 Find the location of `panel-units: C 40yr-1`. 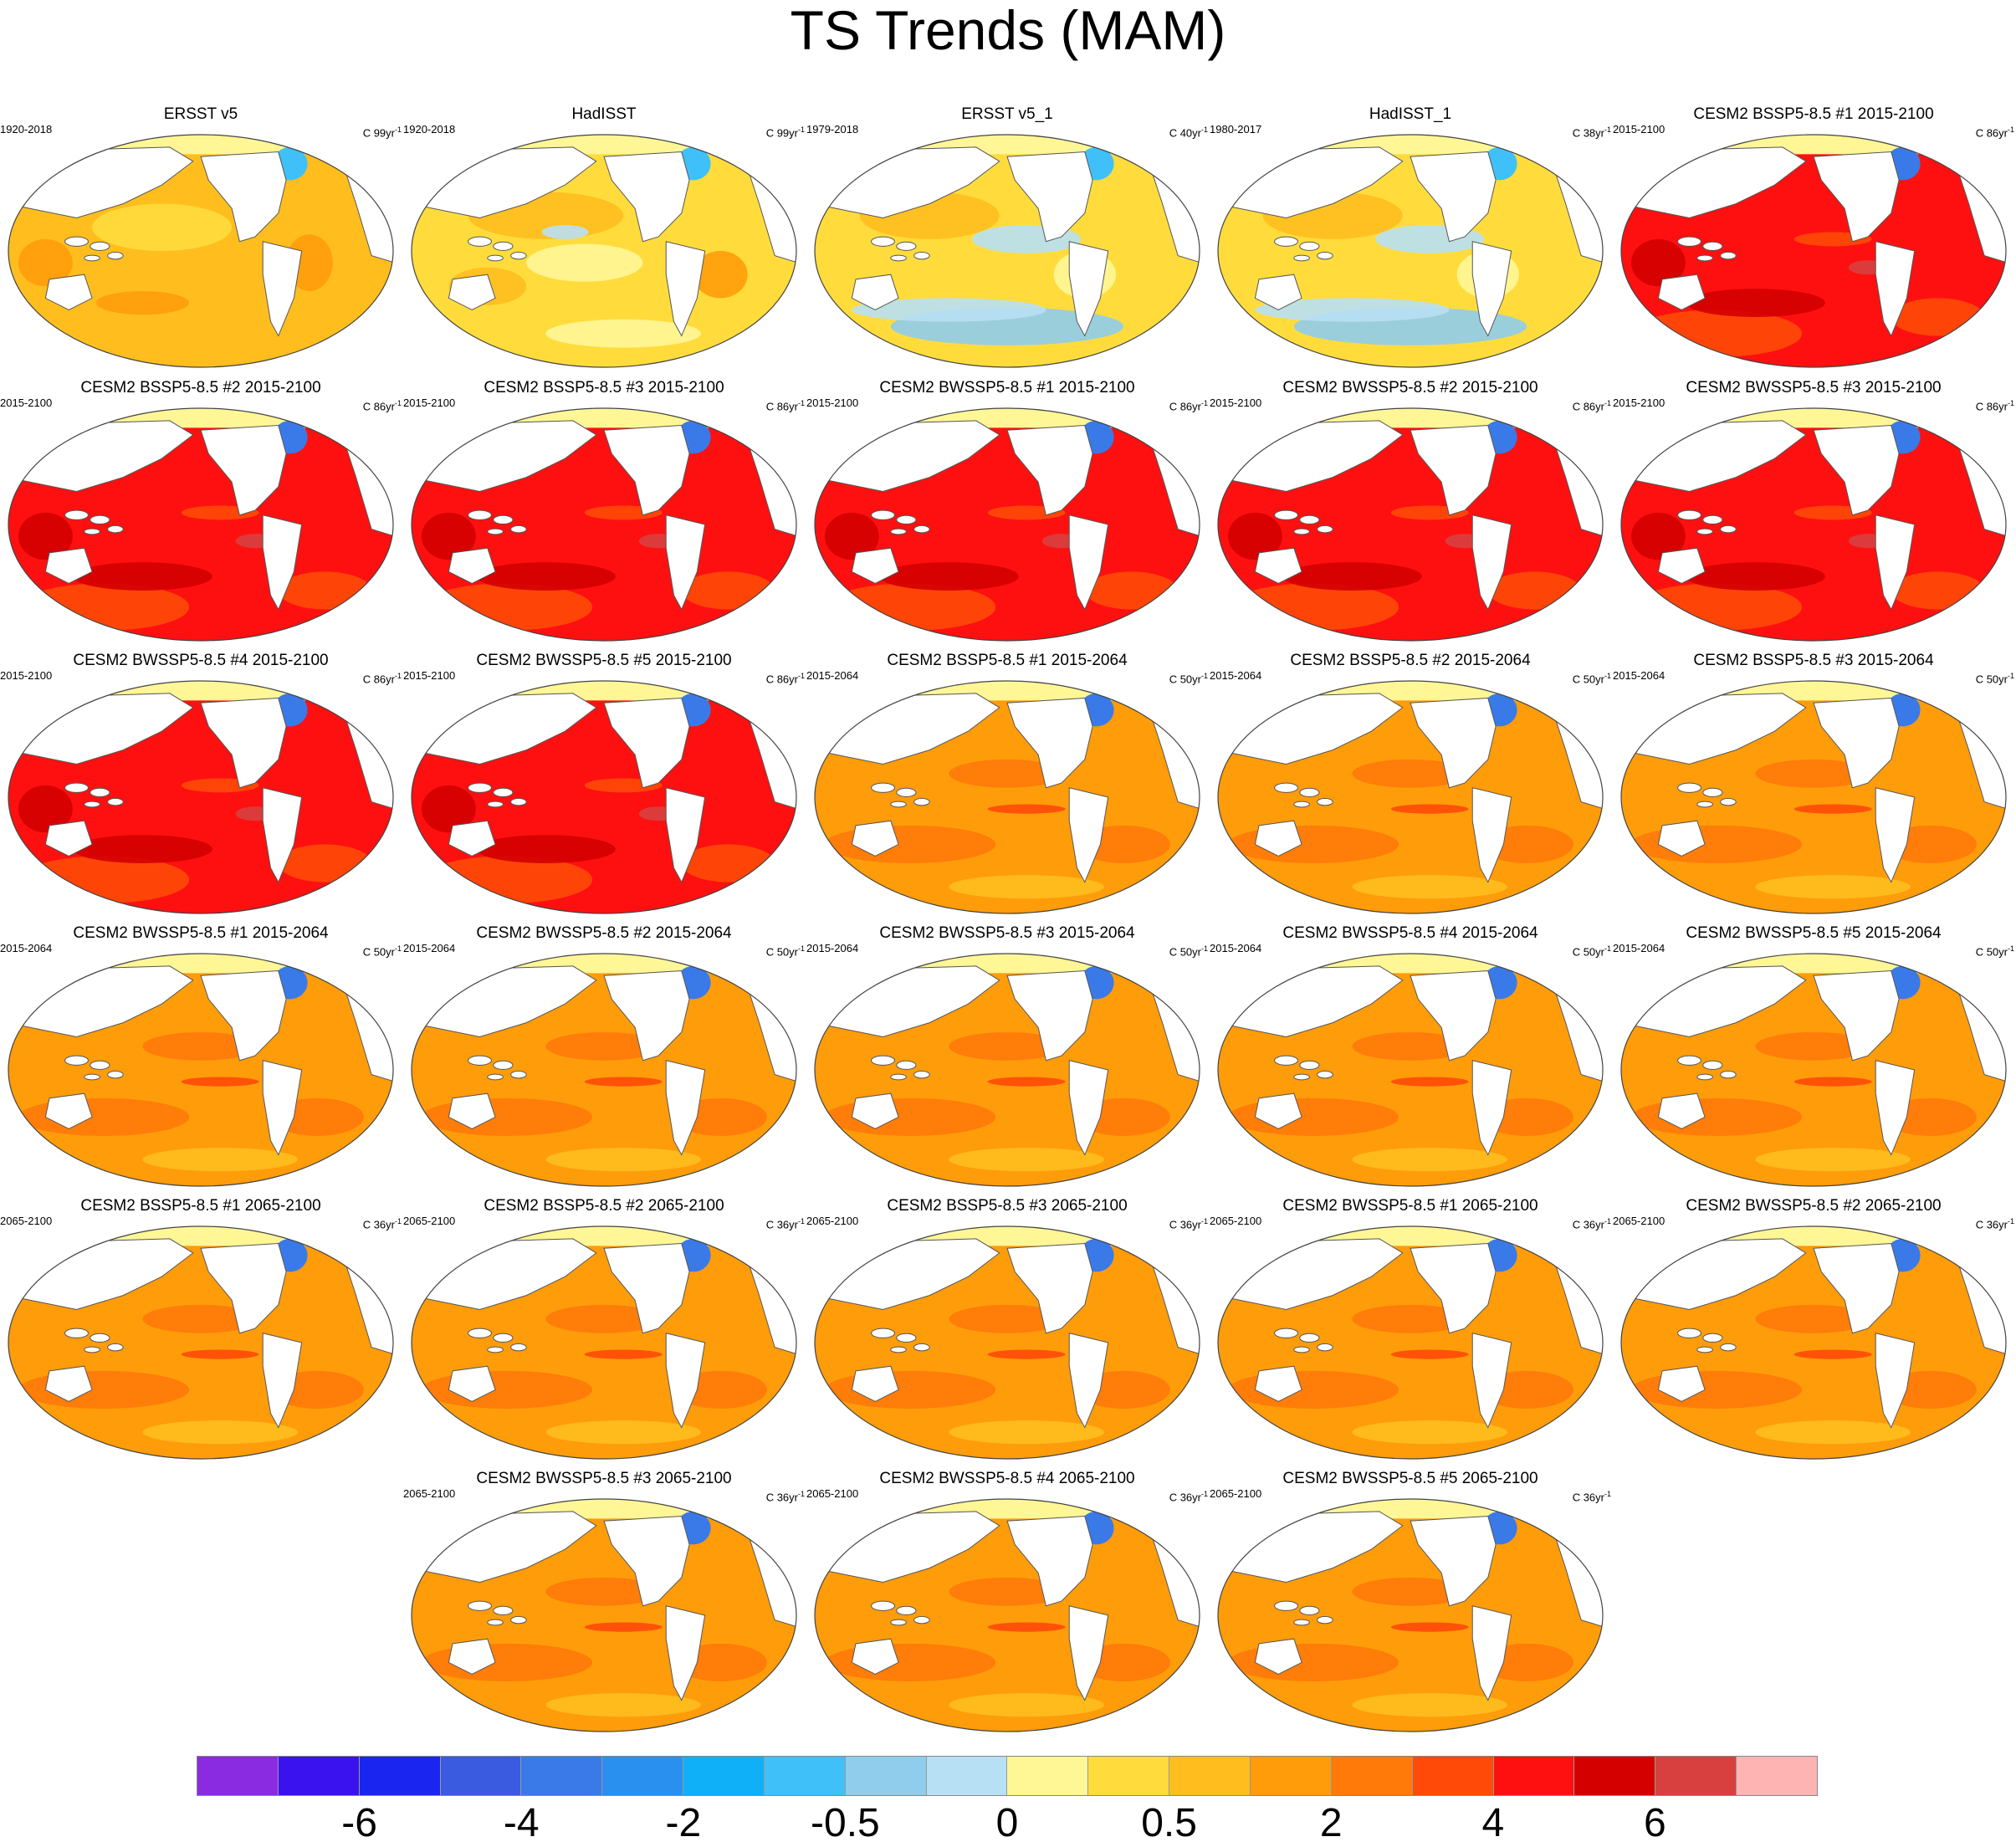

panel-units: C 40yr-1 is located at coordinates (1188, 131).